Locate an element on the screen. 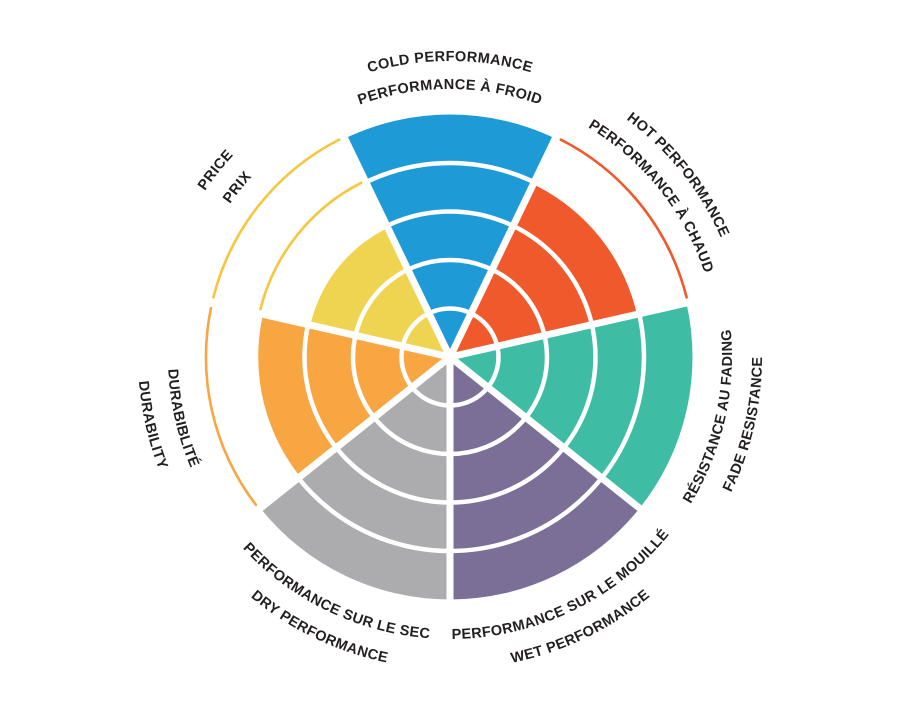 The width and height of the screenshot is (900, 720). wedge-wet-performance is located at coordinates (545, 478).